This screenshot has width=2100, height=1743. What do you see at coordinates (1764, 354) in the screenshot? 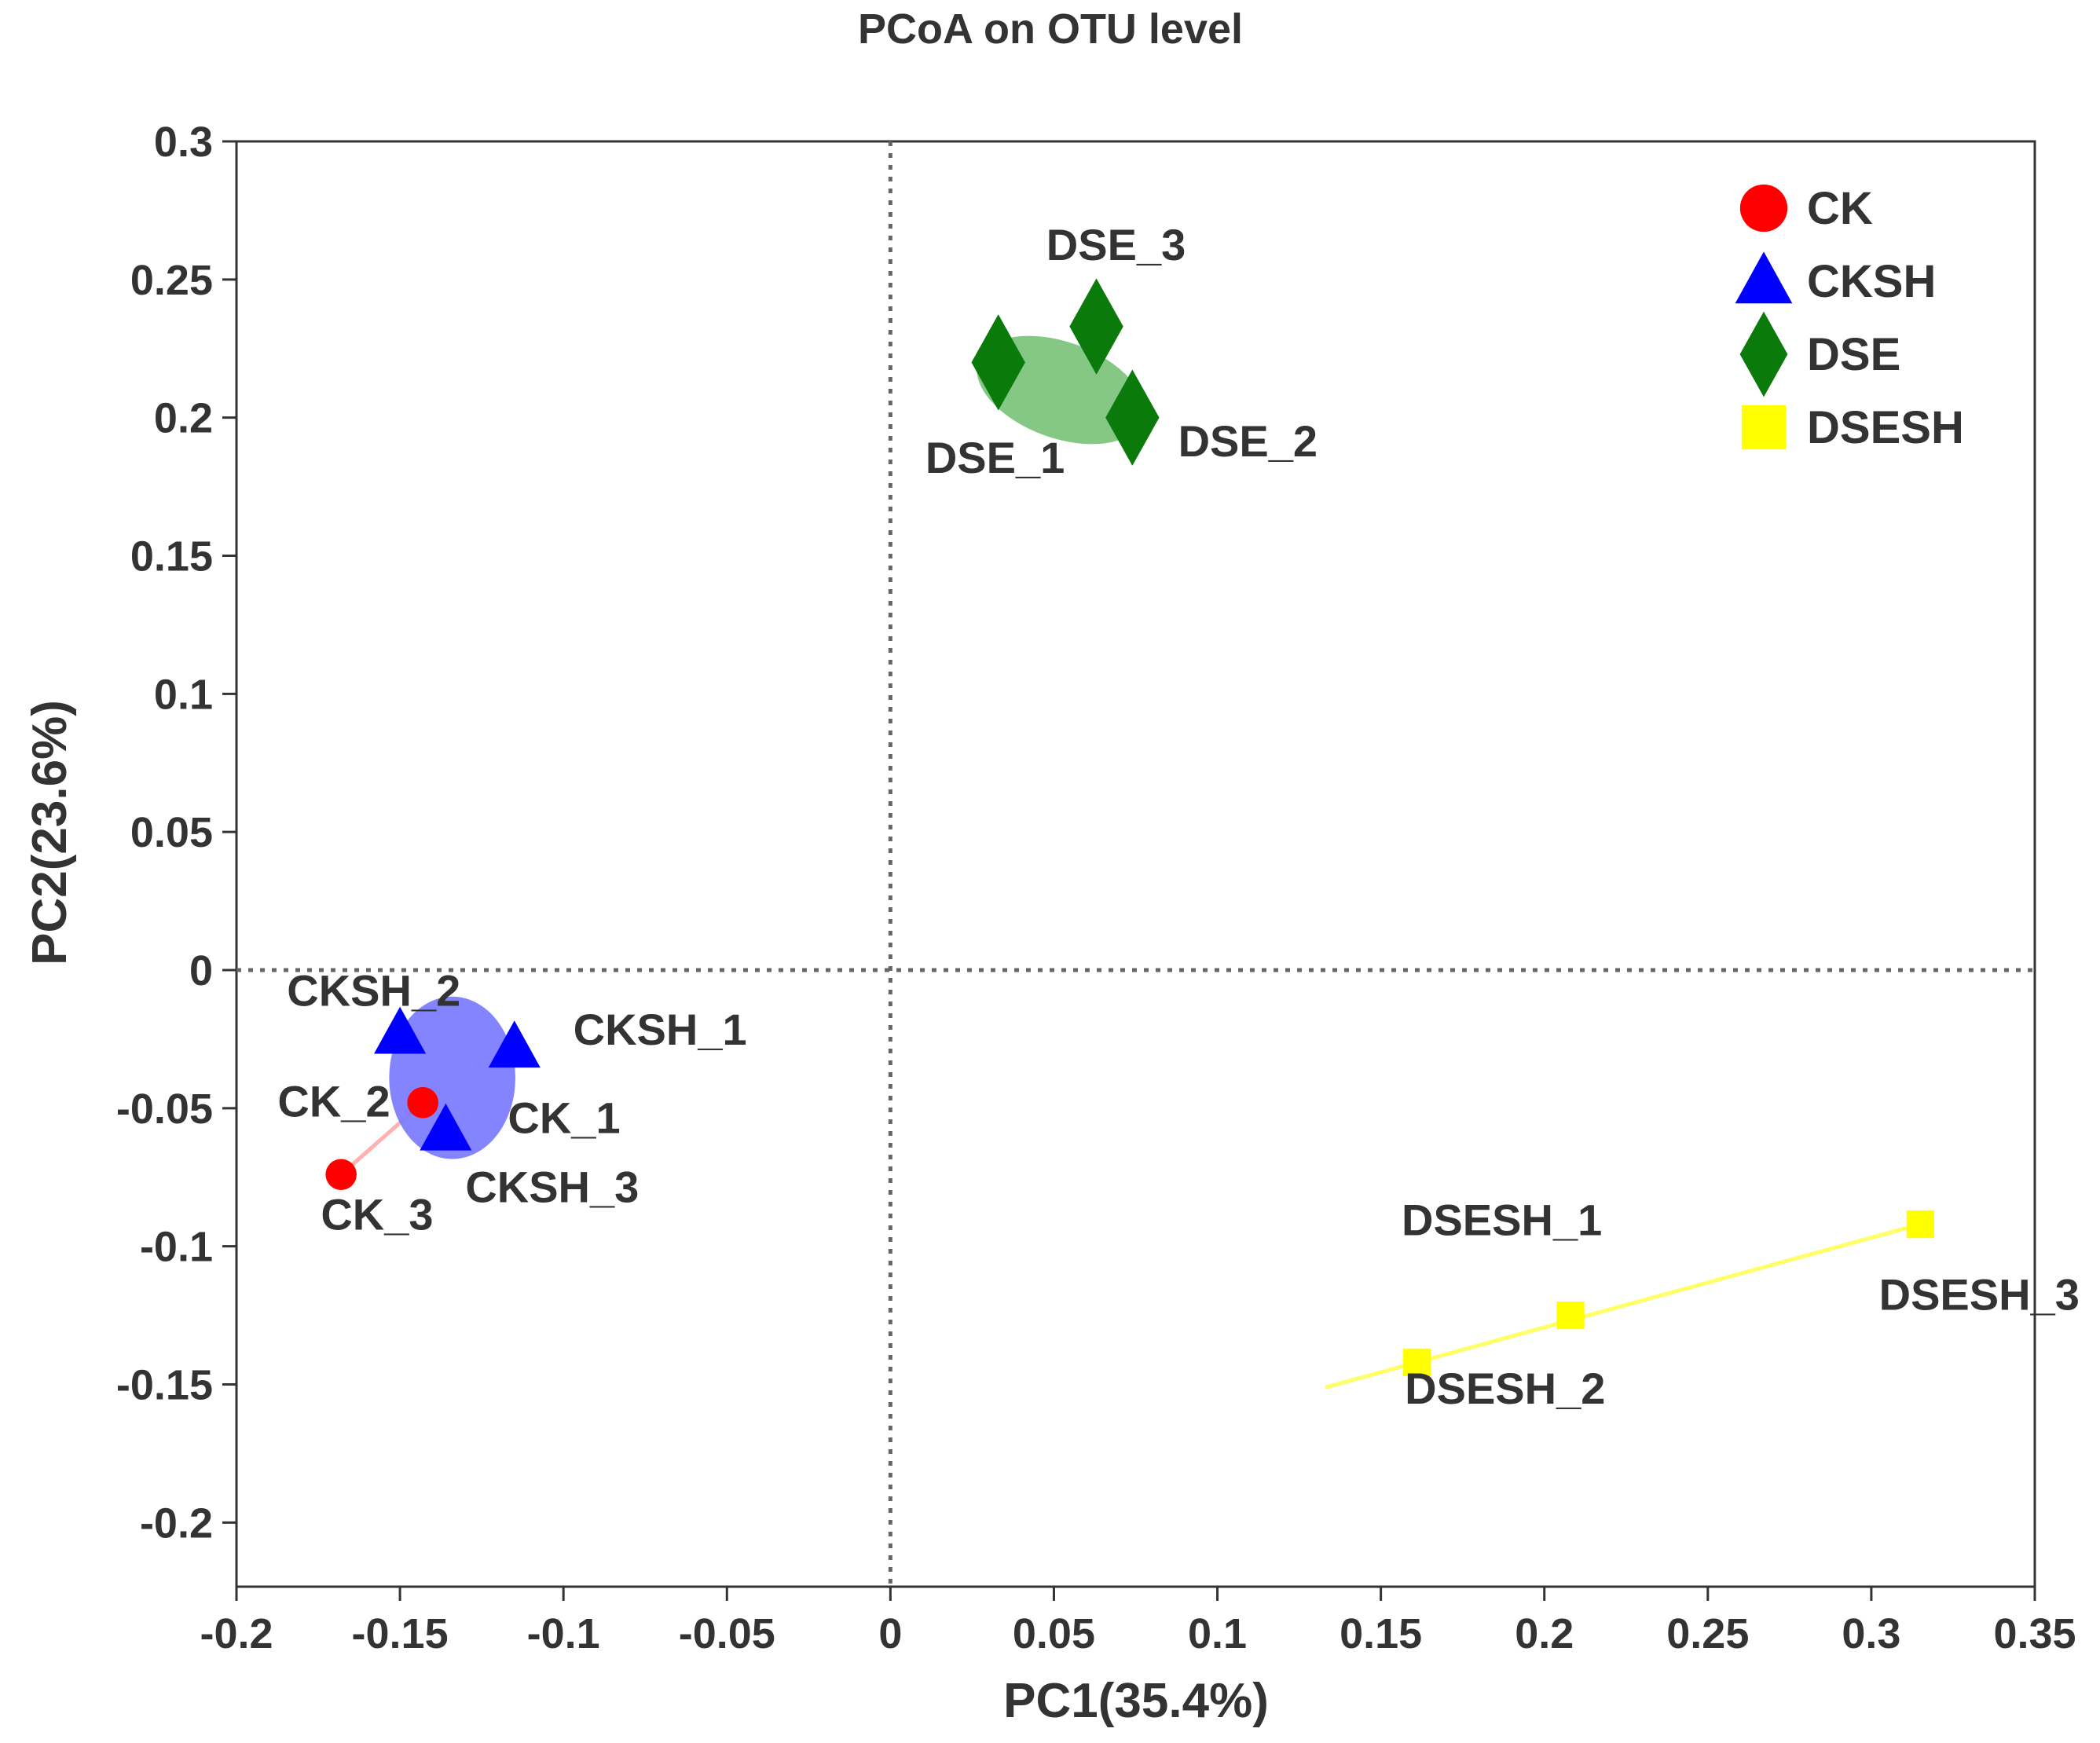
I see `legend-marker-dse` at bounding box center [1764, 354].